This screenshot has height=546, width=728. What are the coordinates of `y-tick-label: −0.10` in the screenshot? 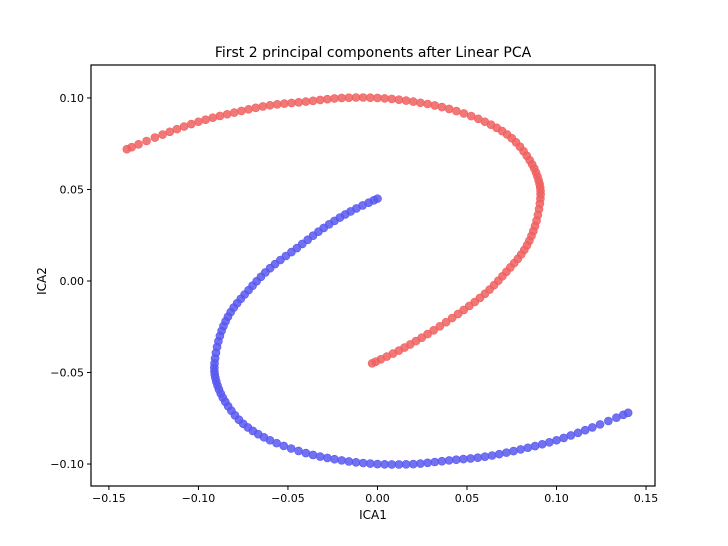 It's located at (67, 464).